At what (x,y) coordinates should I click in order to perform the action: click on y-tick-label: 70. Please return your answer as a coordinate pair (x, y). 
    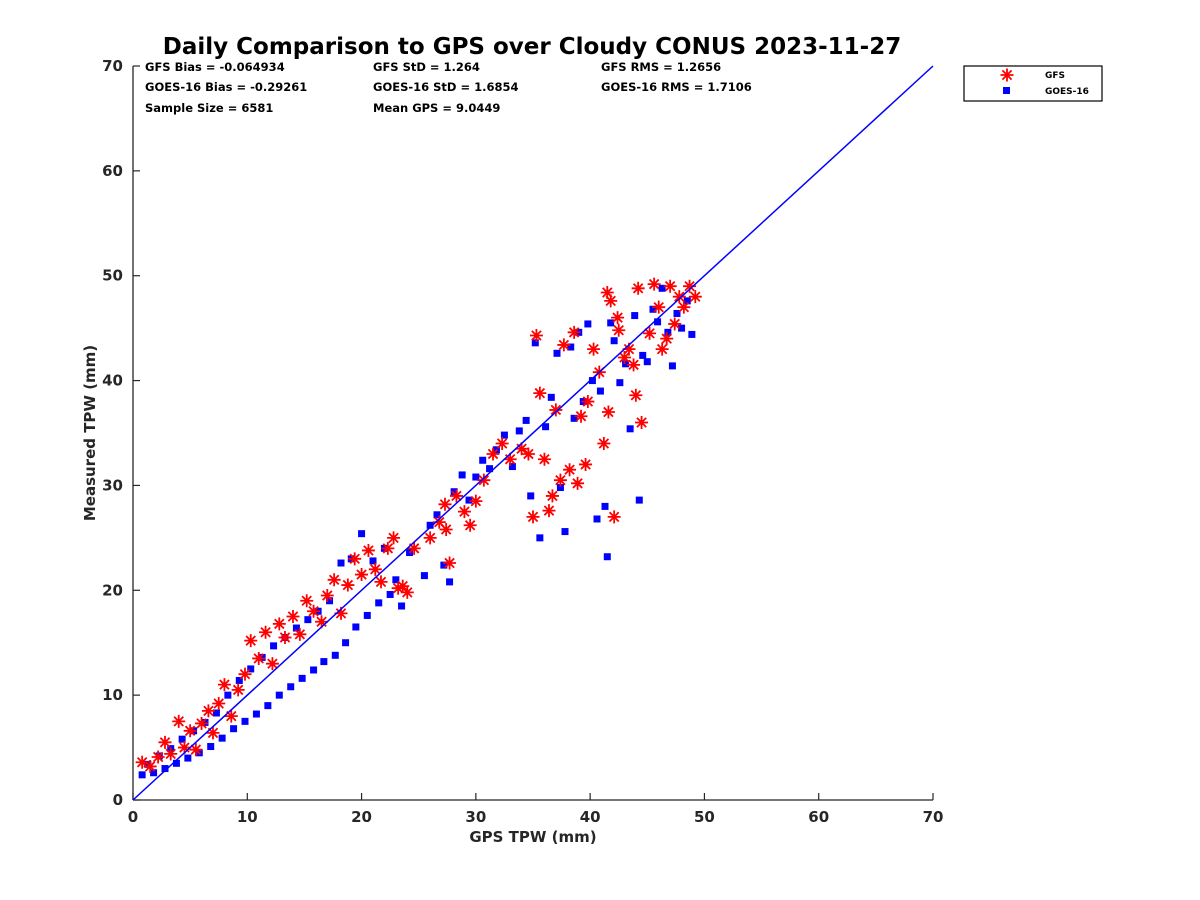
    Looking at the image, I should click on (112, 66).